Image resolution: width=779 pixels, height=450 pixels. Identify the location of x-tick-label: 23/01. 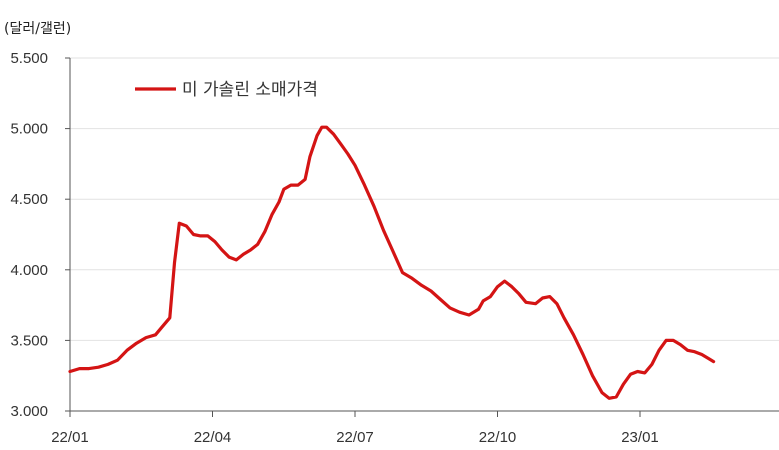
(640, 437).